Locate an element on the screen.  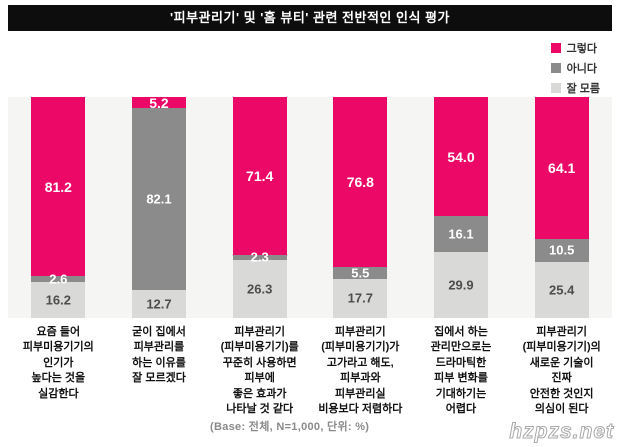
bar-segment-잘 모름: 12.7 is located at coordinates (158, 303).